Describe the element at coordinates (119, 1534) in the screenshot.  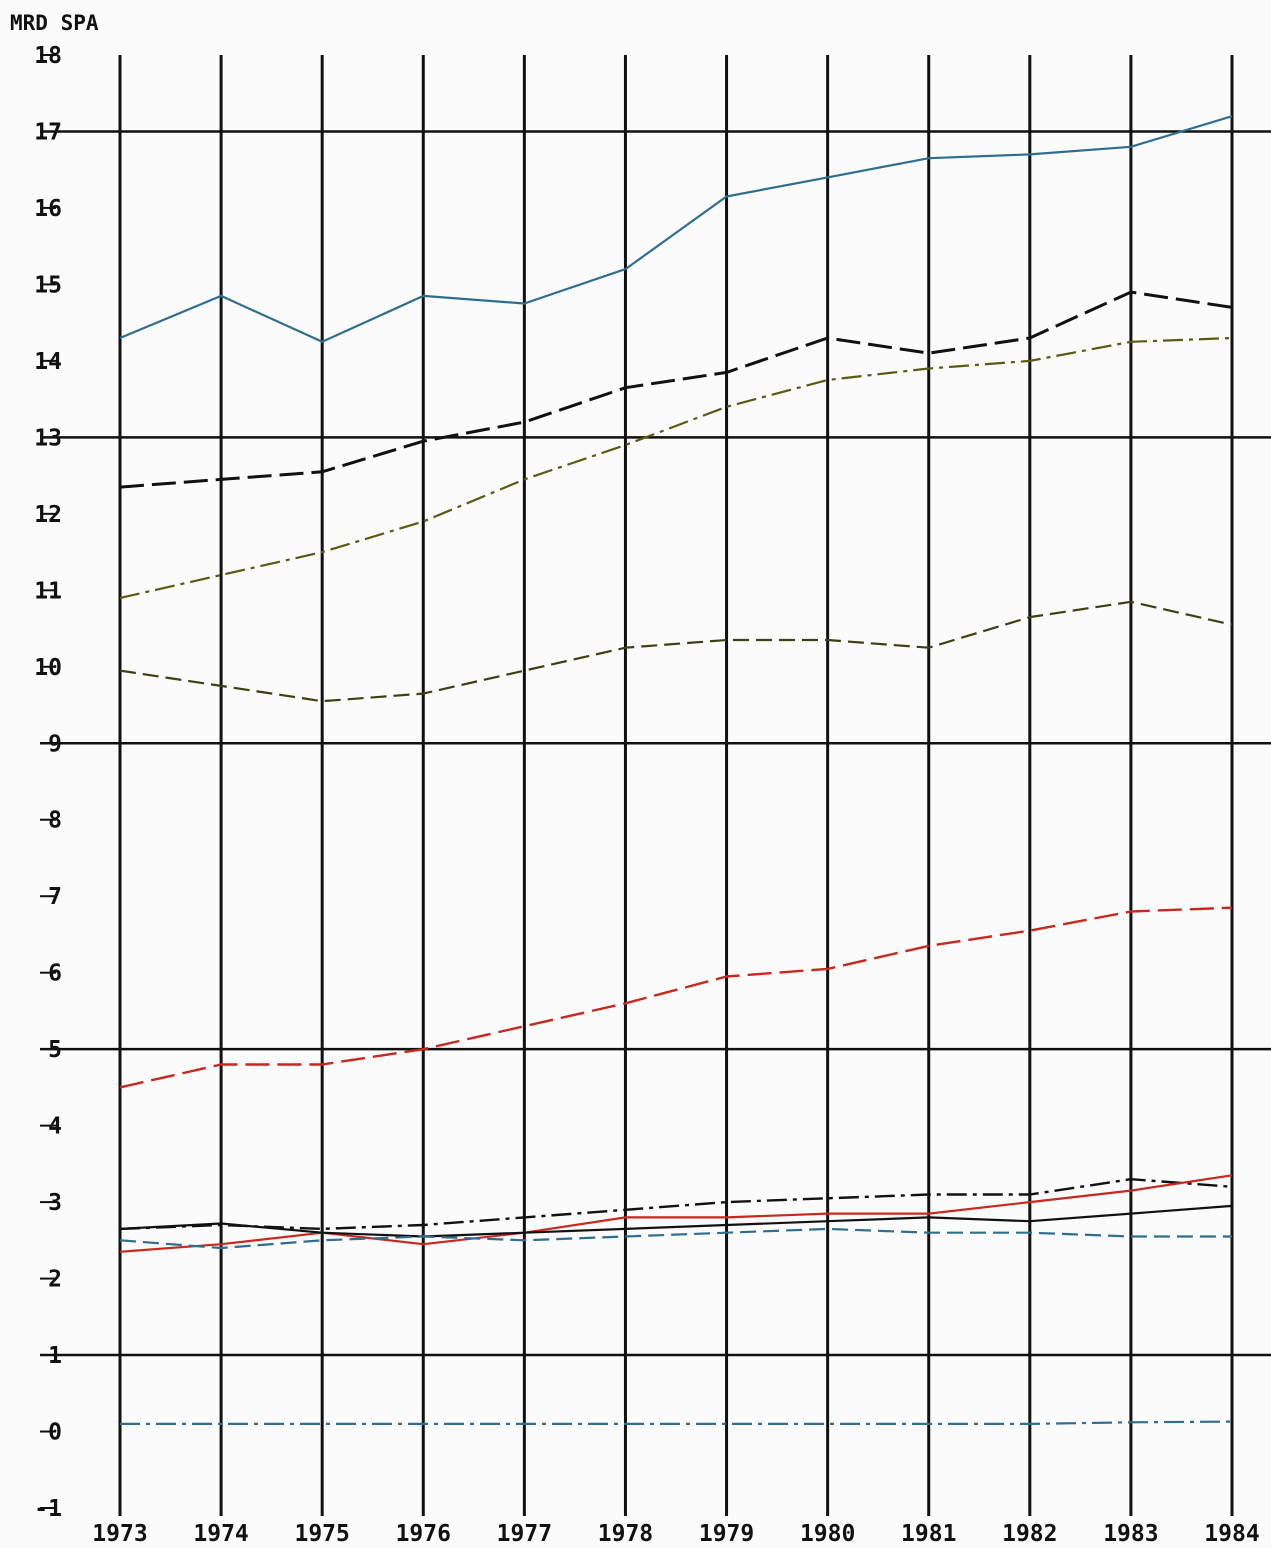
I see `x-tick-label: 1973` at that location.